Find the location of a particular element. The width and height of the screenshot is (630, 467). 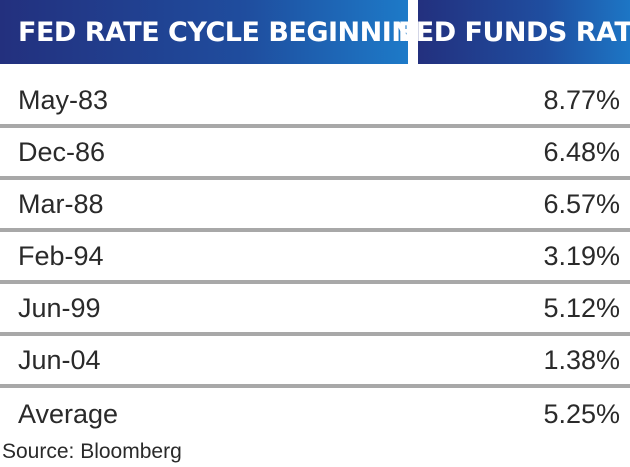

column-header-cycle-beginning: FED RATE CYCLE BEGINNING is located at coordinates (218, 32).